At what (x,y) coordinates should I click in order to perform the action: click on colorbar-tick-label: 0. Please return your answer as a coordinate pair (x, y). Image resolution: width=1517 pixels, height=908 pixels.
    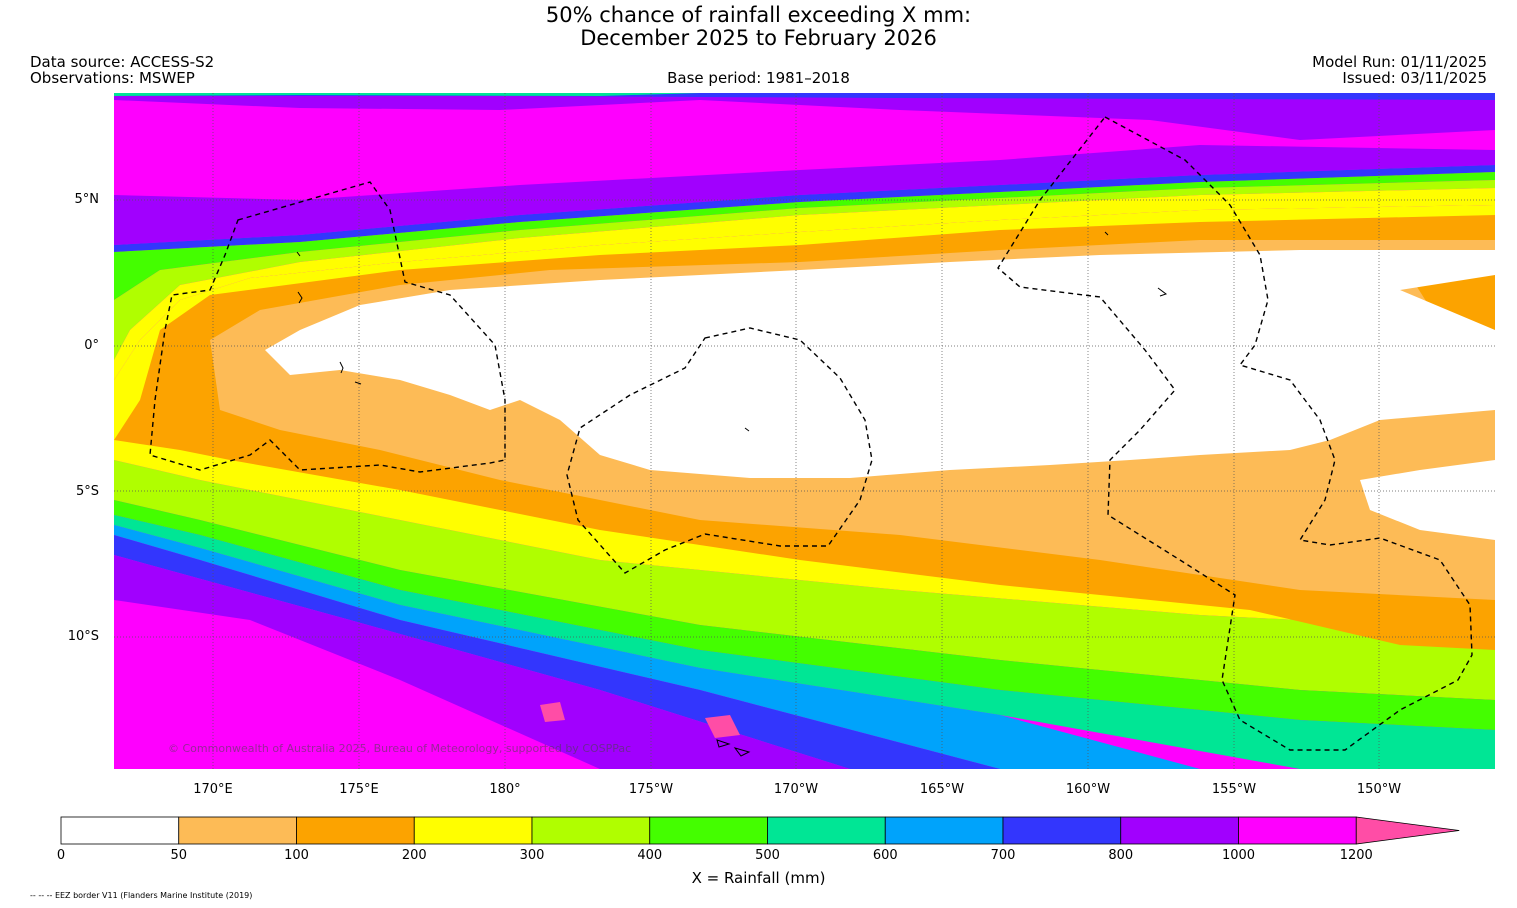
    Looking at the image, I should click on (61, 855).